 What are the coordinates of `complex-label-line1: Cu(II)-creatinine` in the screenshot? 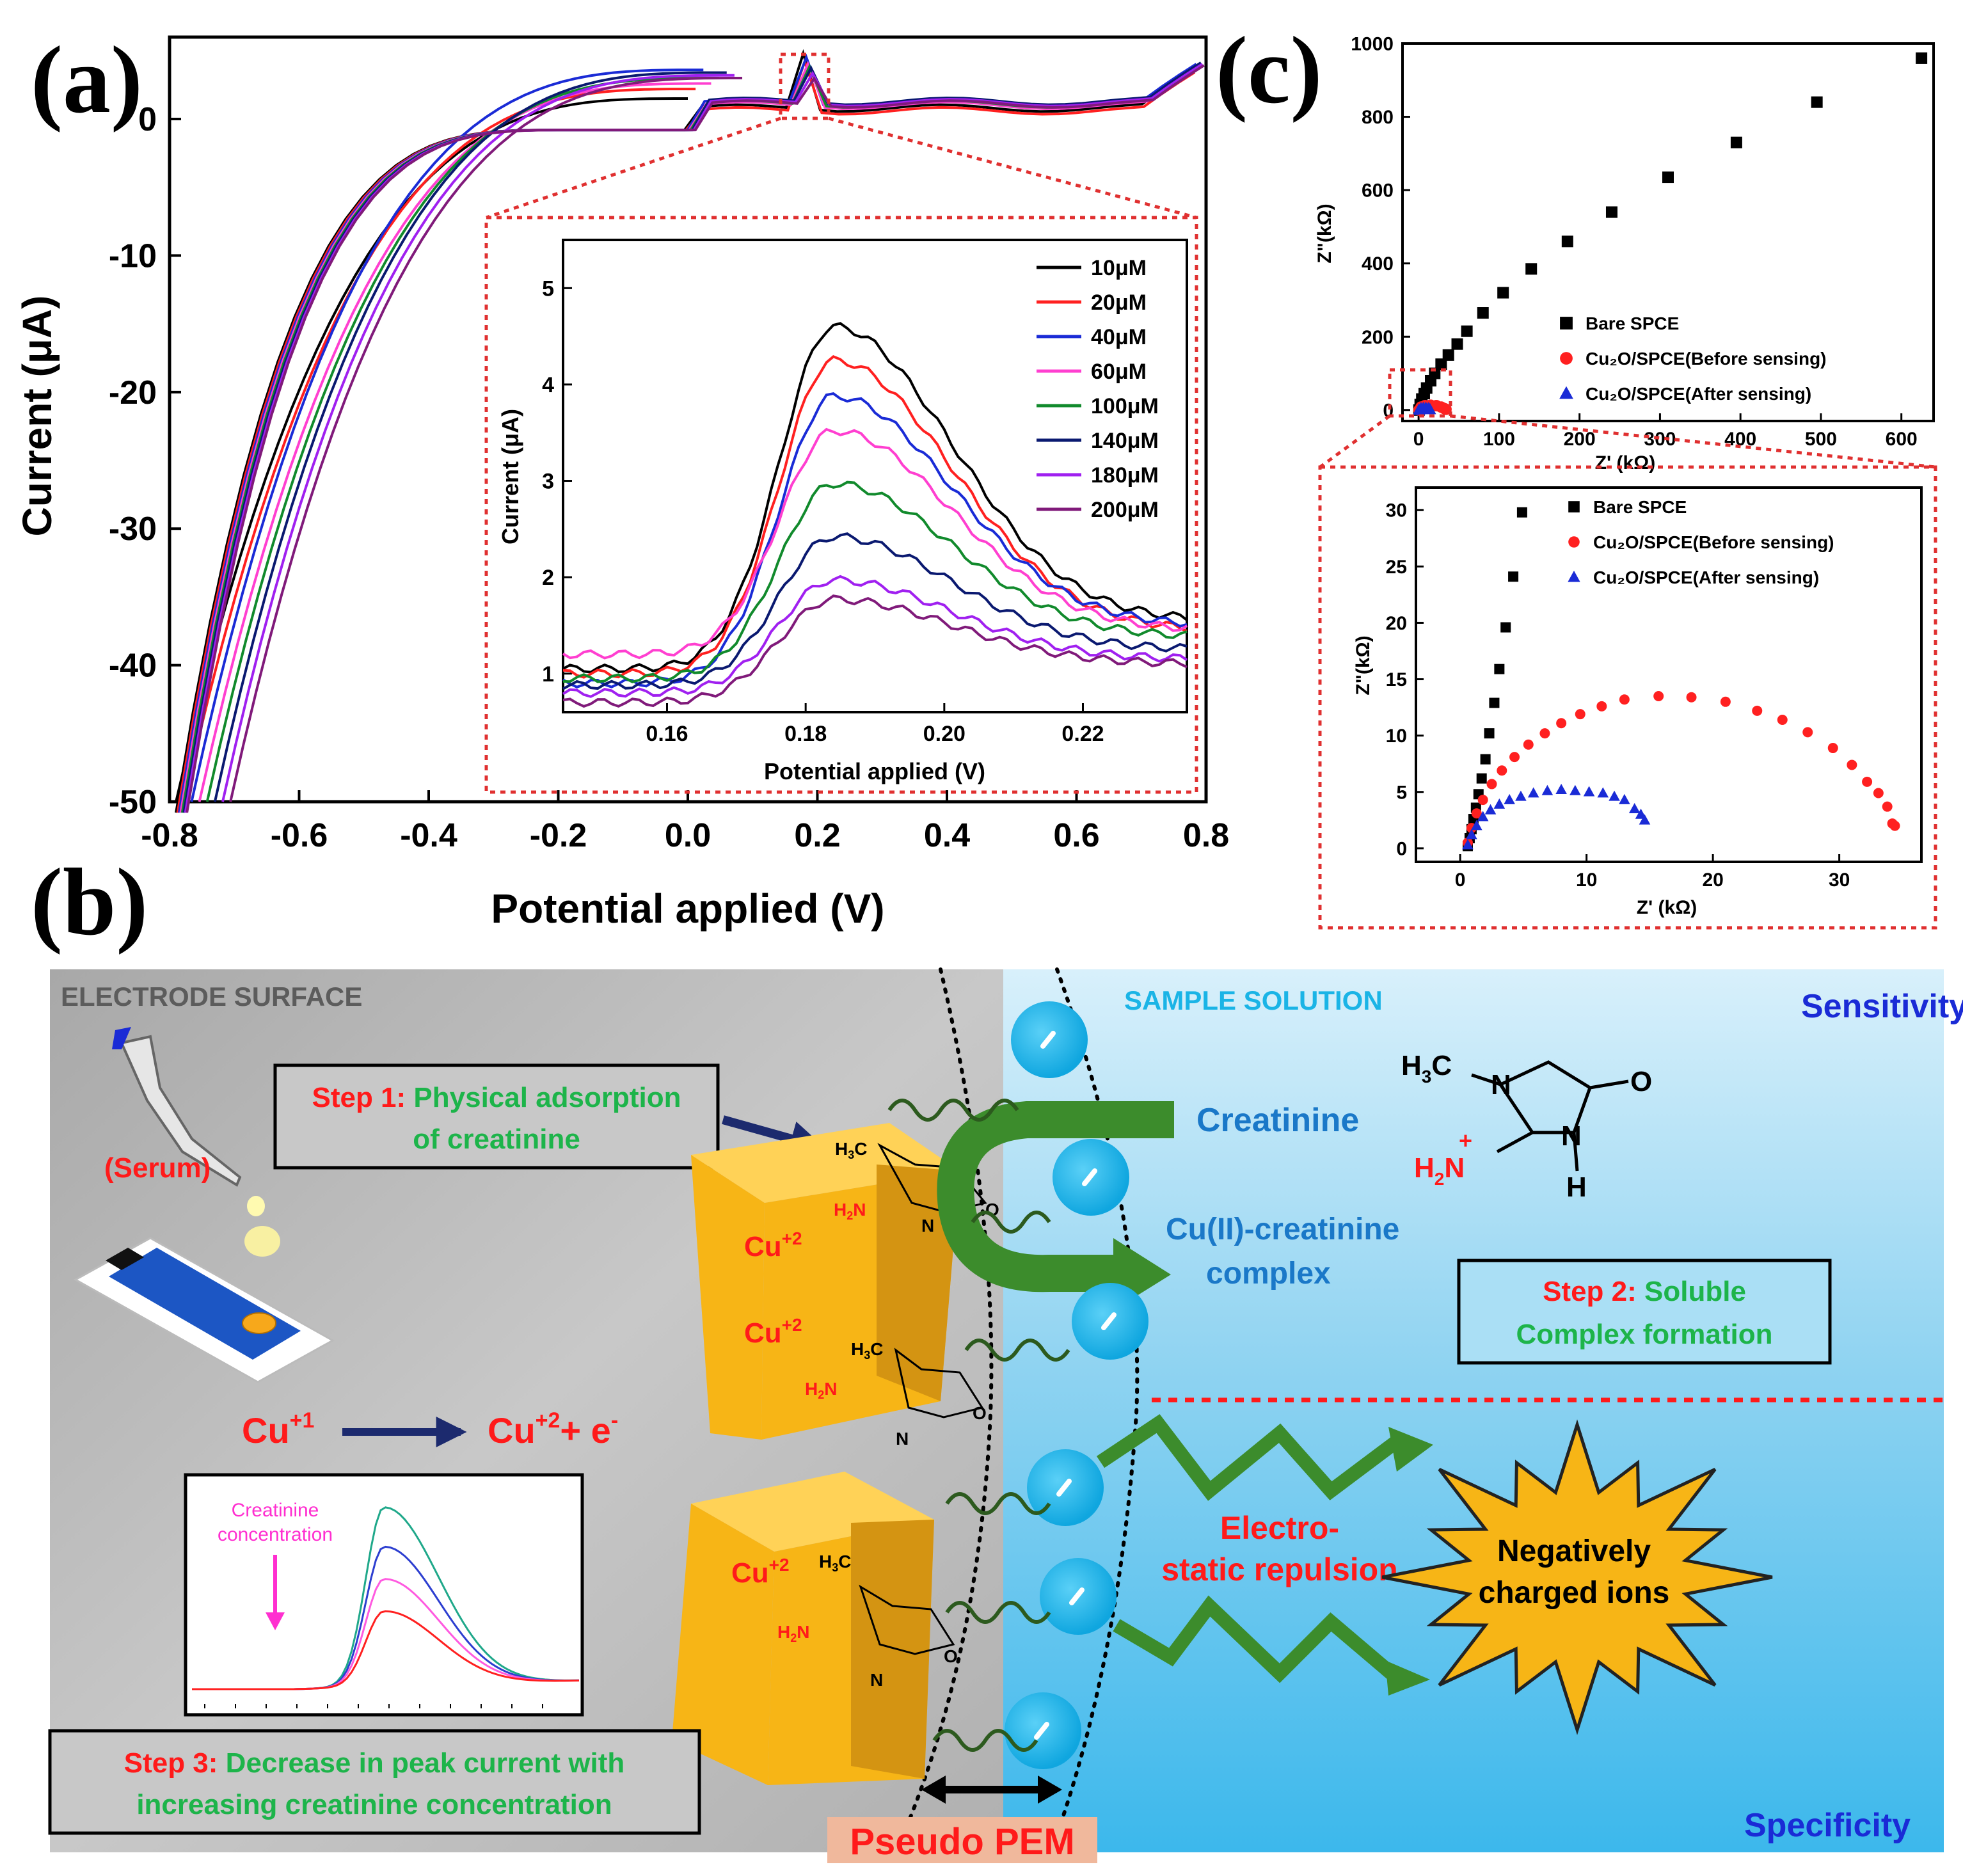 It's located at (1282, 1229).